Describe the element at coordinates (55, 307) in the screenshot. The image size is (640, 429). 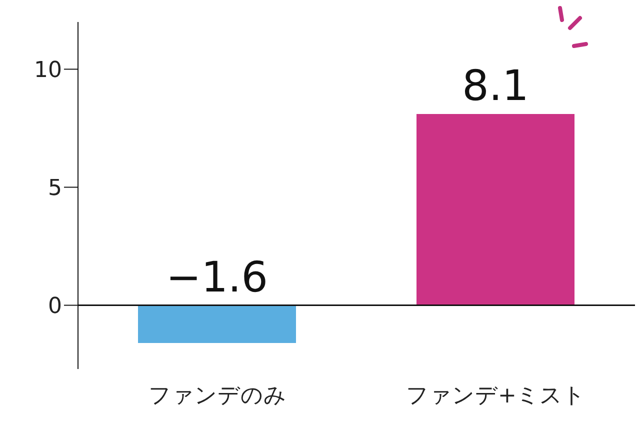
I see `y-tick-label: 0` at that location.